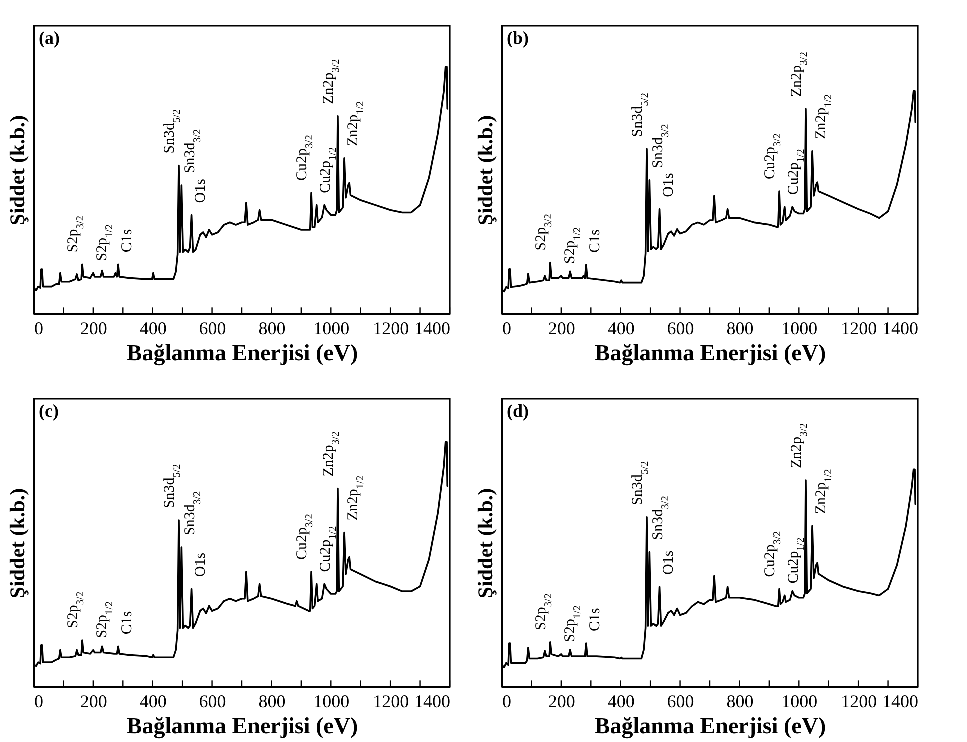  What do you see at coordinates (49, 38) in the screenshot?
I see `chart-title: (a)` at bounding box center [49, 38].